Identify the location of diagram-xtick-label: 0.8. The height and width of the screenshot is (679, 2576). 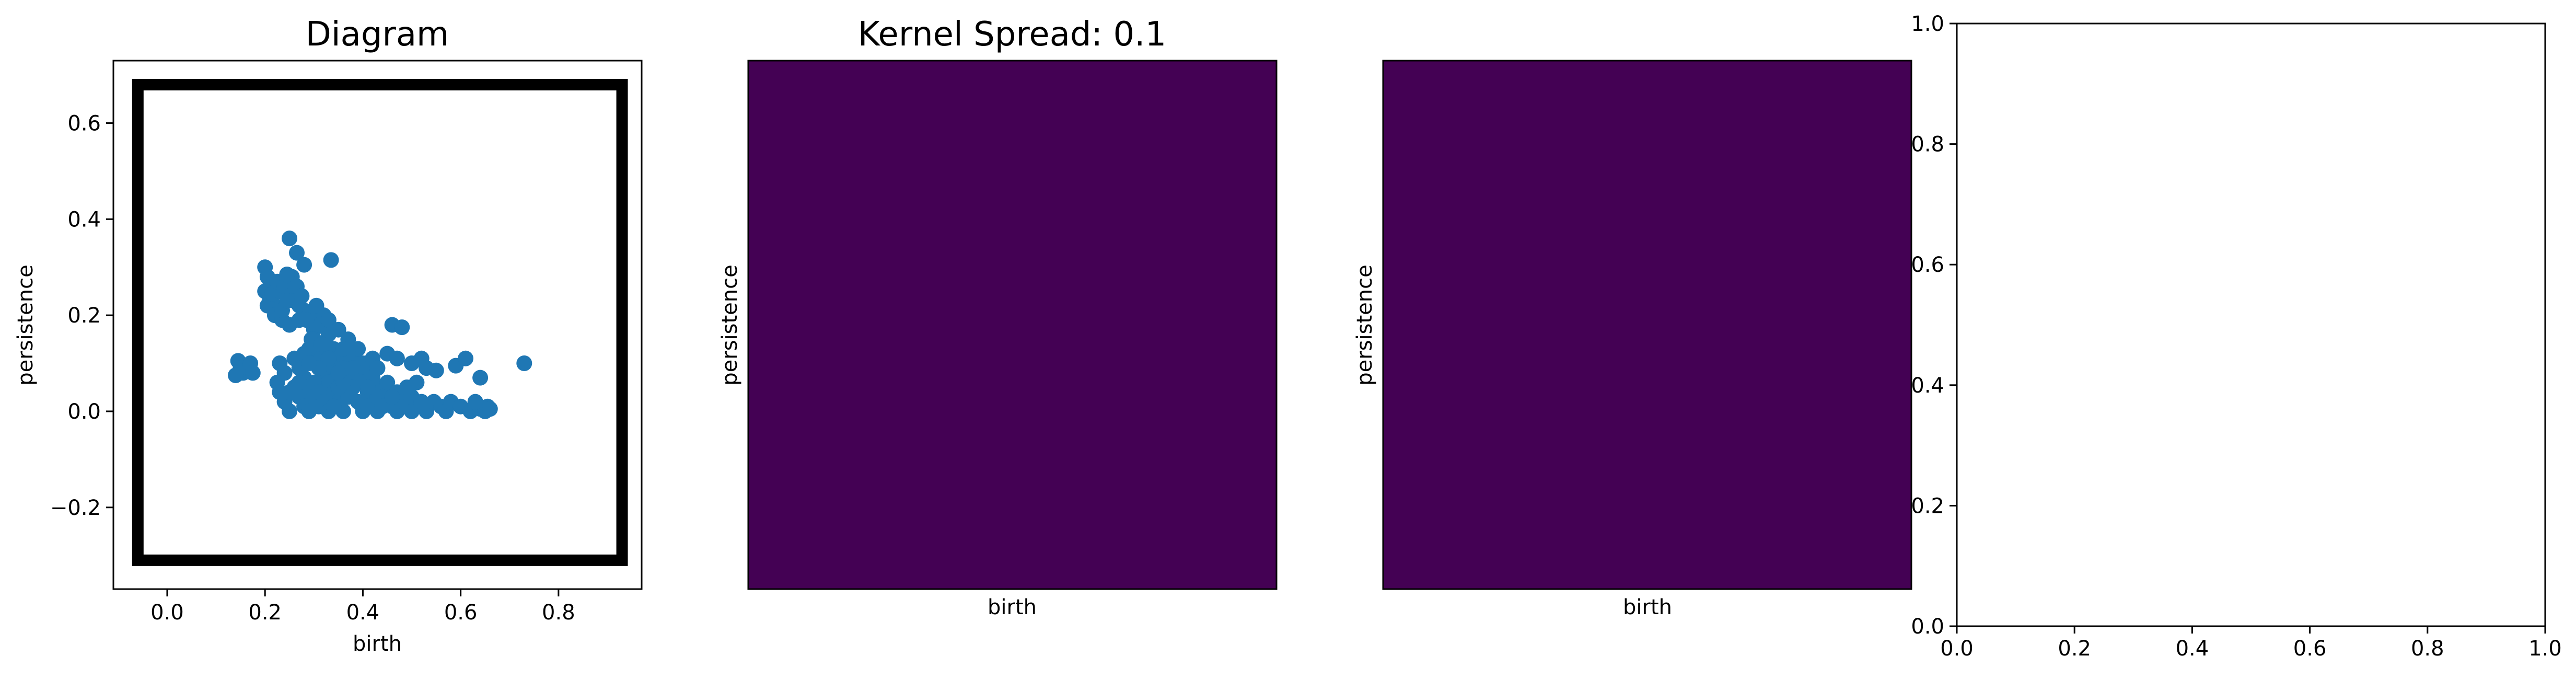
(558, 613).